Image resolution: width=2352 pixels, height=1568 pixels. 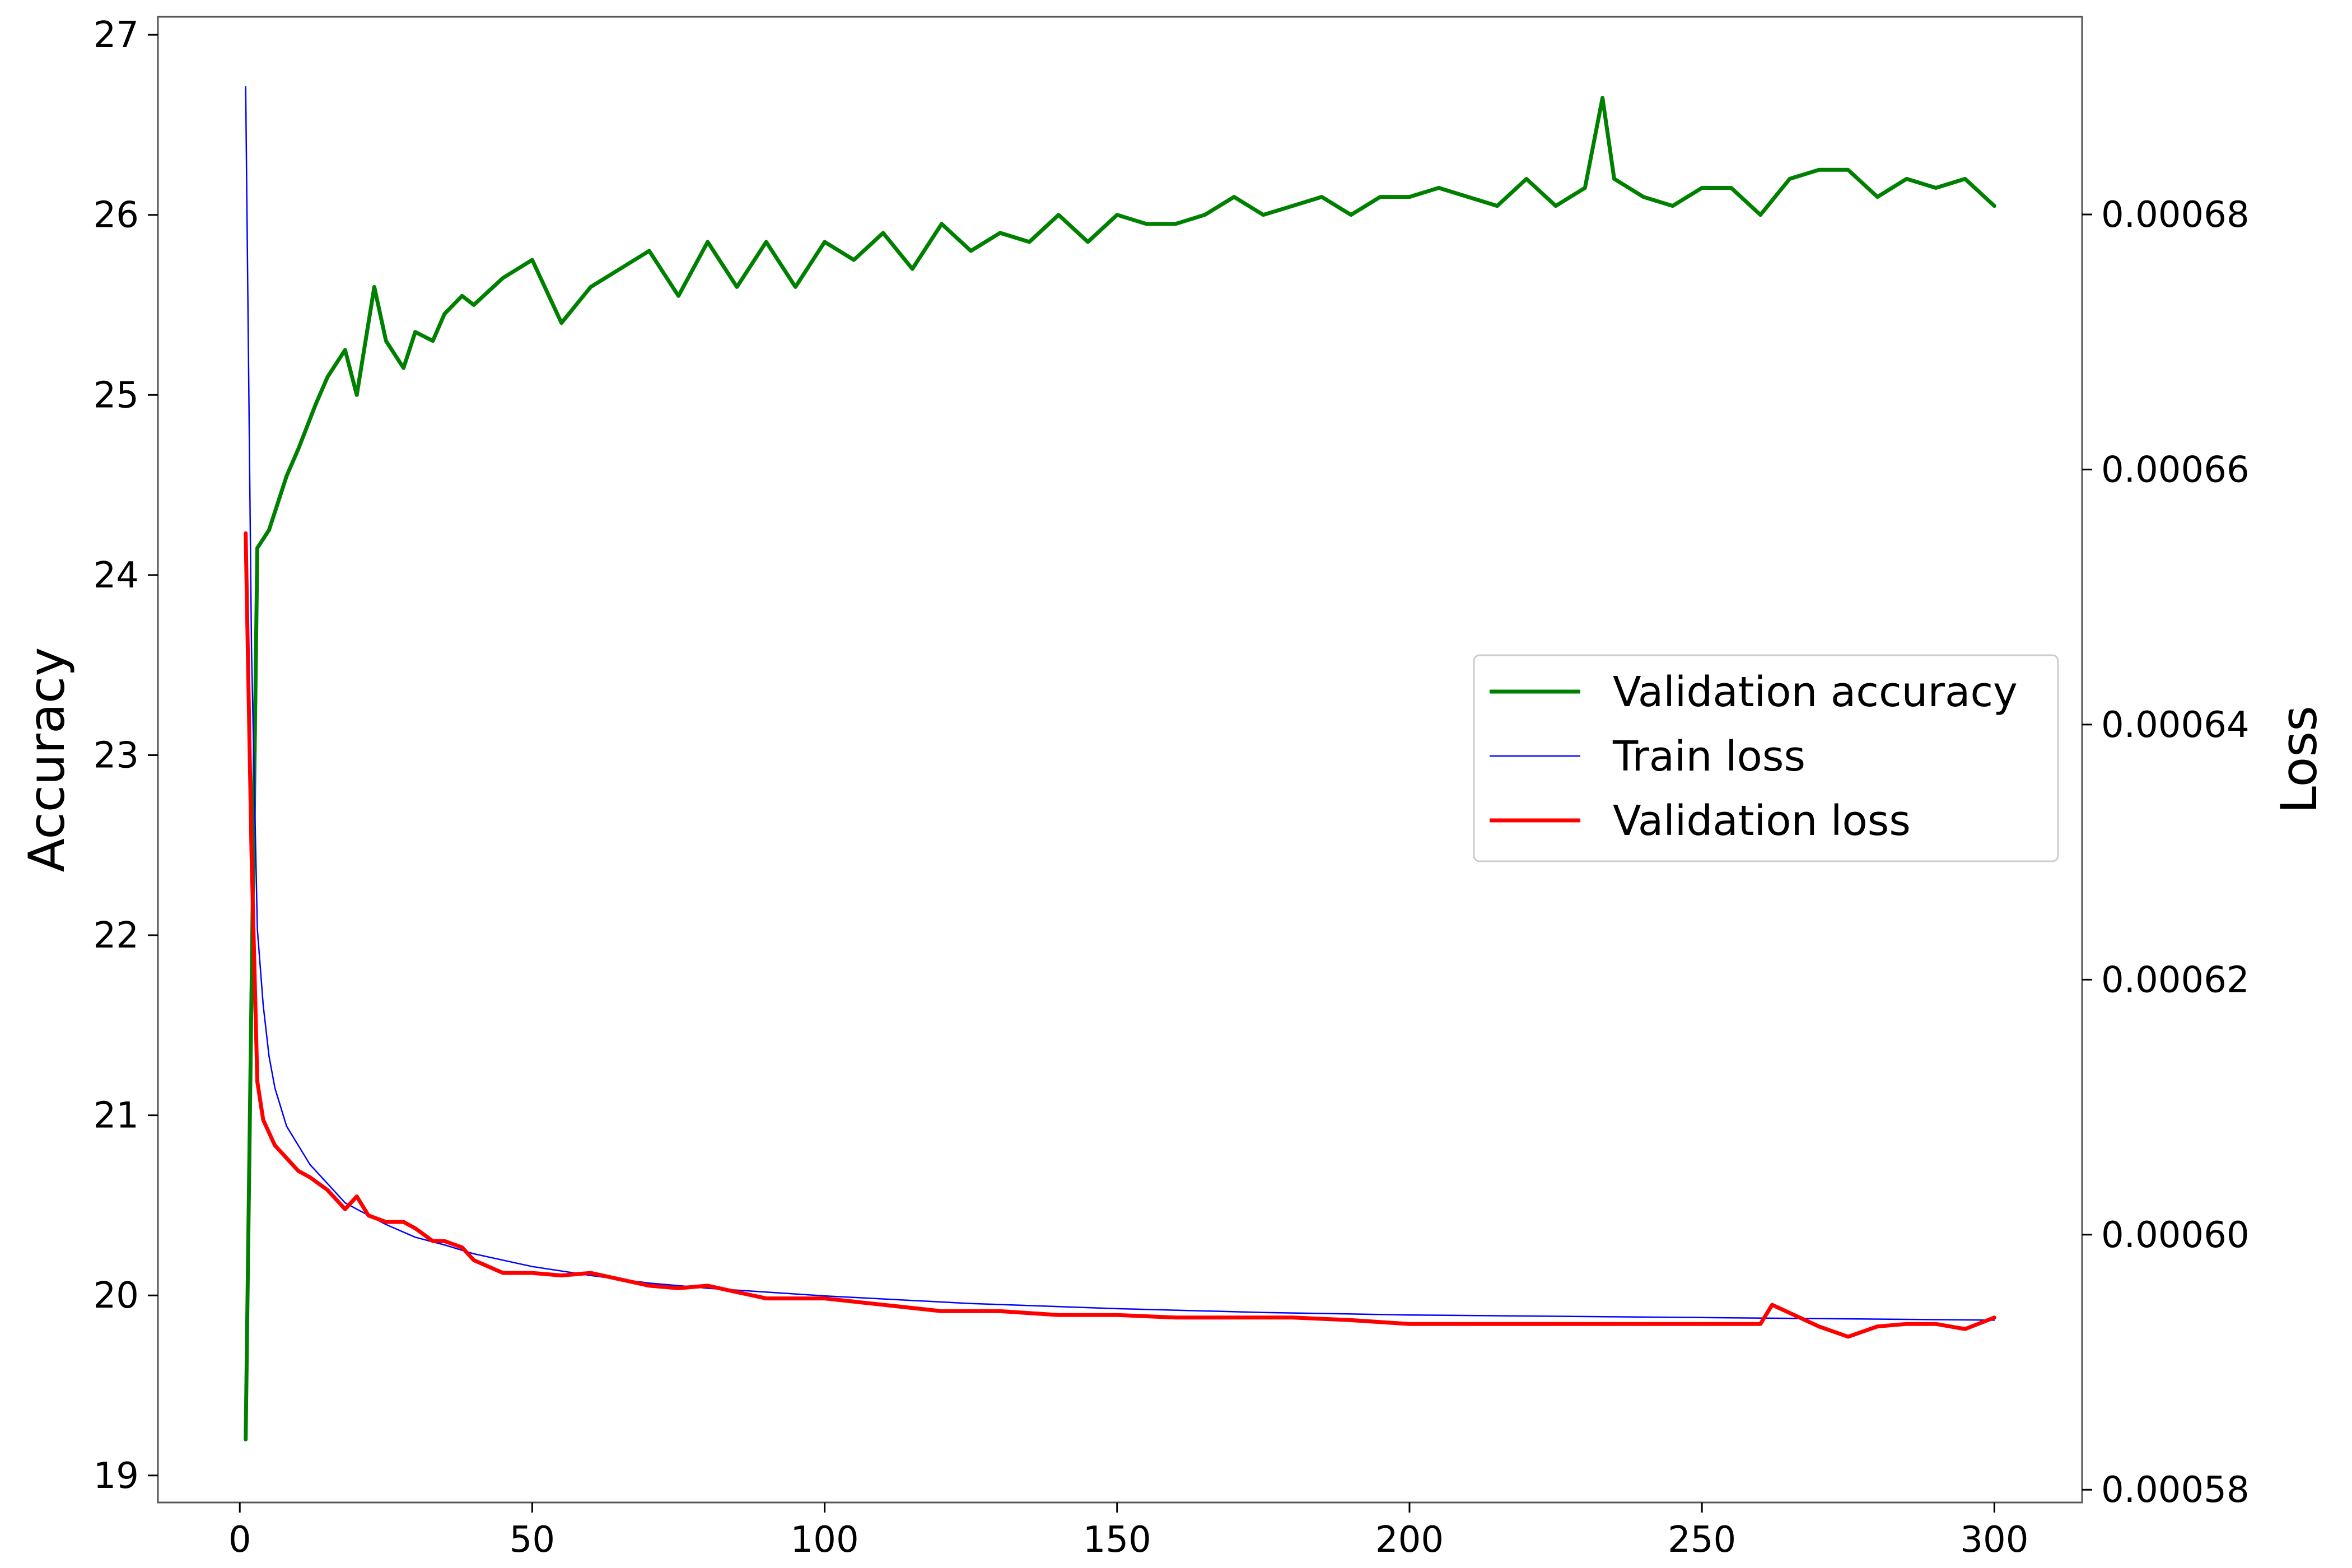 I want to click on legend-label-train-loss: Train loss, so click(x=1709, y=756).